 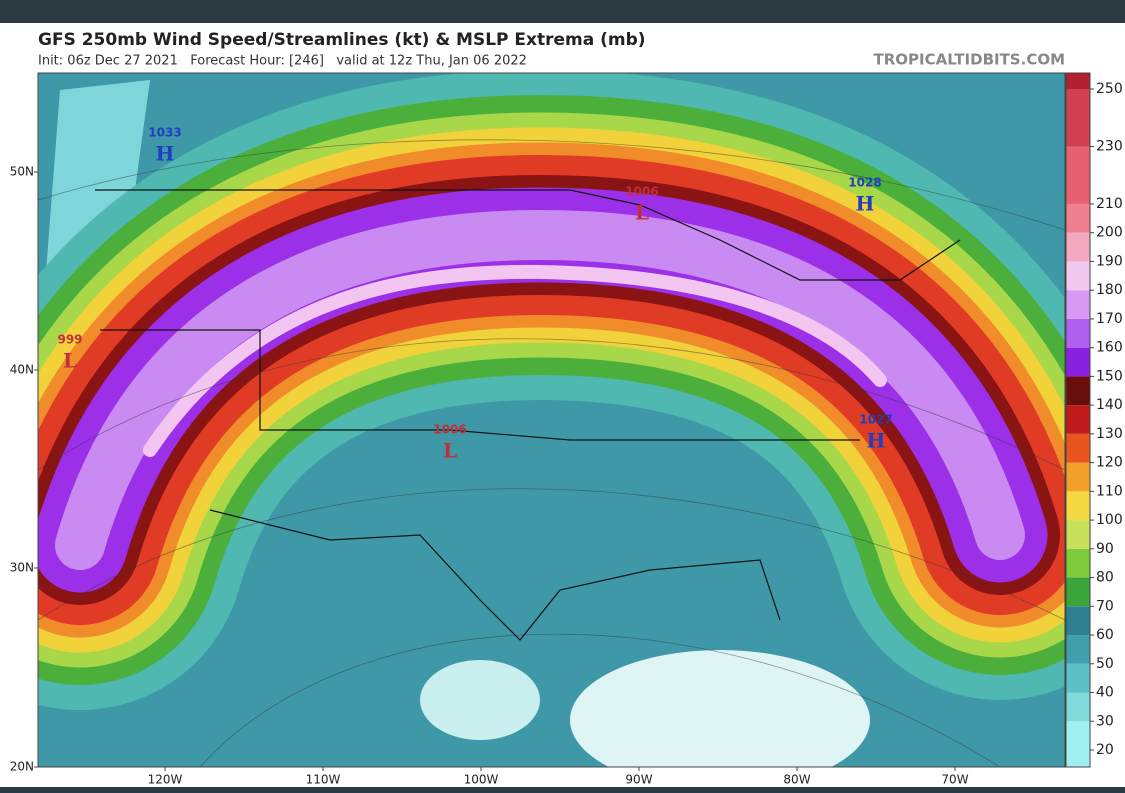 What do you see at coordinates (22, 172) in the screenshot?
I see `lat-label: 50N` at bounding box center [22, 172].